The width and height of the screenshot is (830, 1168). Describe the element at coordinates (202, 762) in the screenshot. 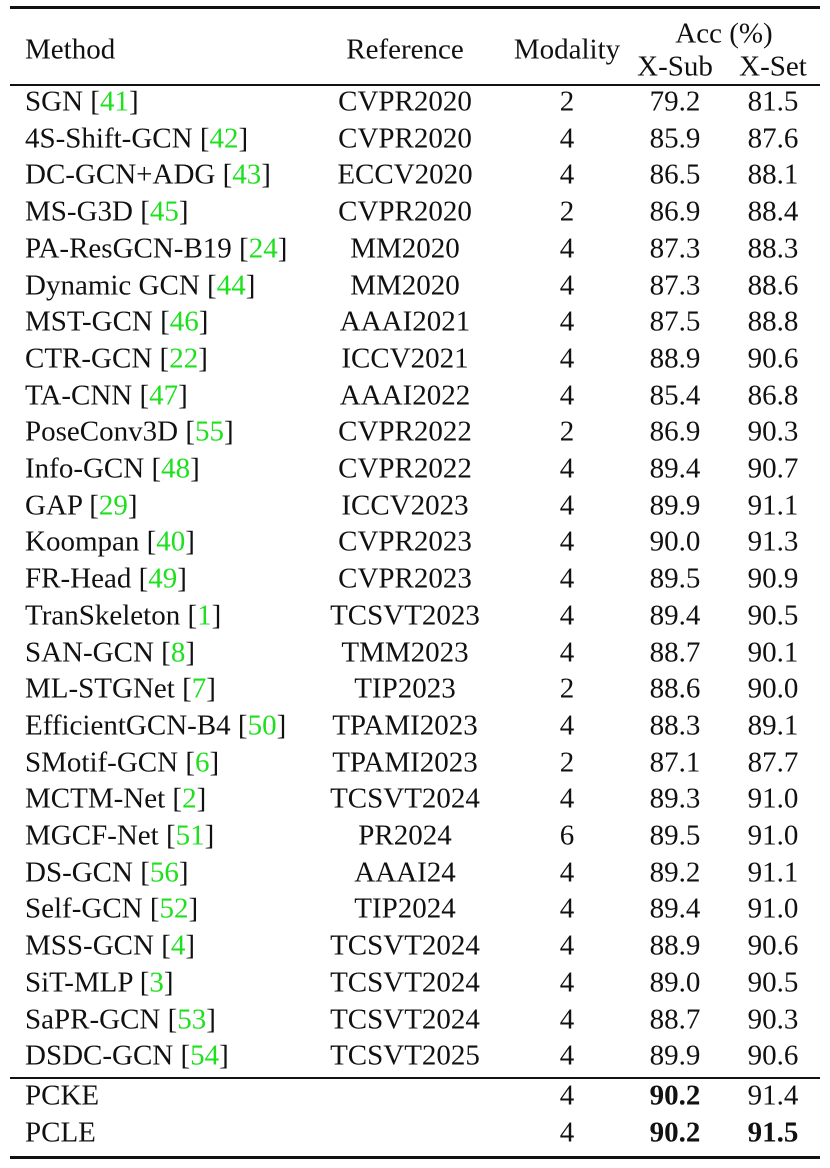

I see `citation-link: 6` at that location.